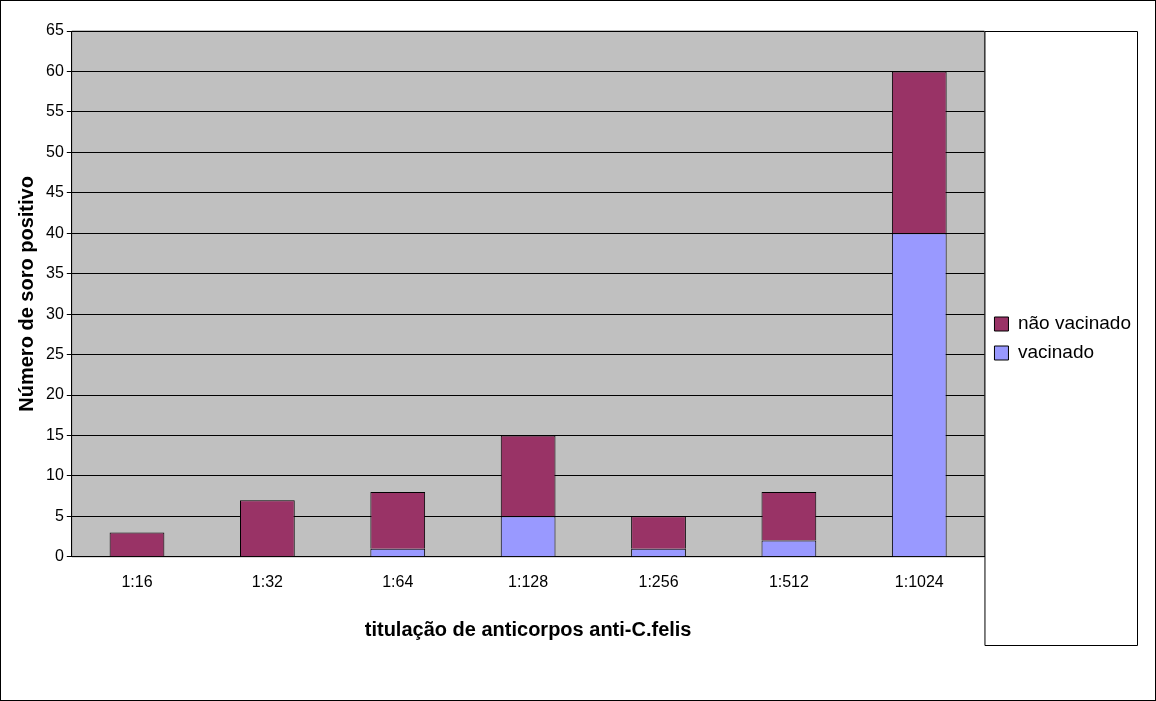  Describe the element at coordinates (59, 515) in the screenshot. I see `y-tick-label: 5` at that location.